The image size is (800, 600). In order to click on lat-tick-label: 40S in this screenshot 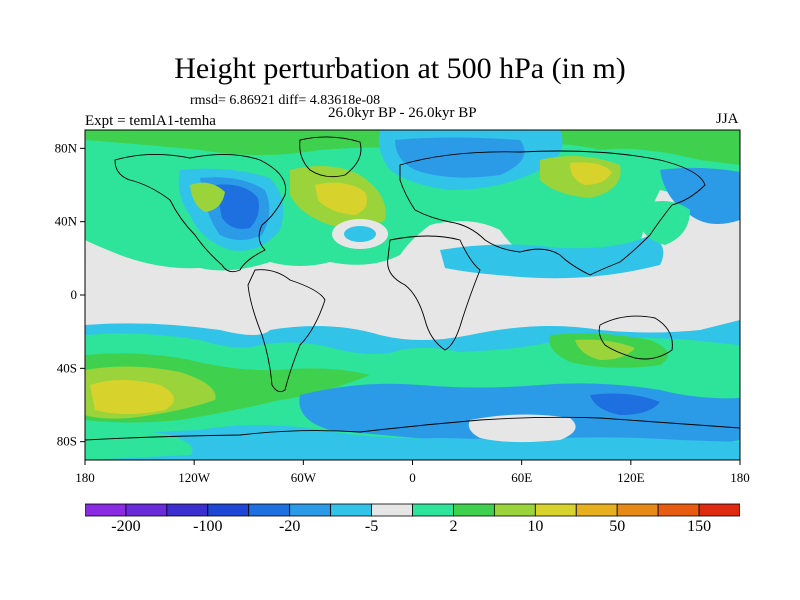, I will do `click(67, 367)`.